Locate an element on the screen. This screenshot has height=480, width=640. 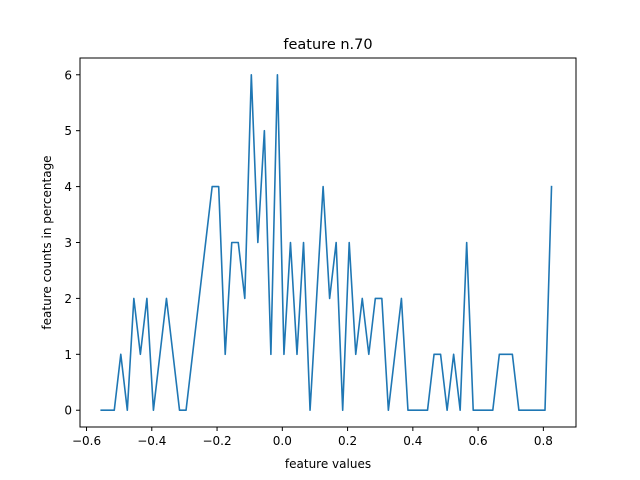
x-tick-label: 0.0 is located at coordinates (282, 441).